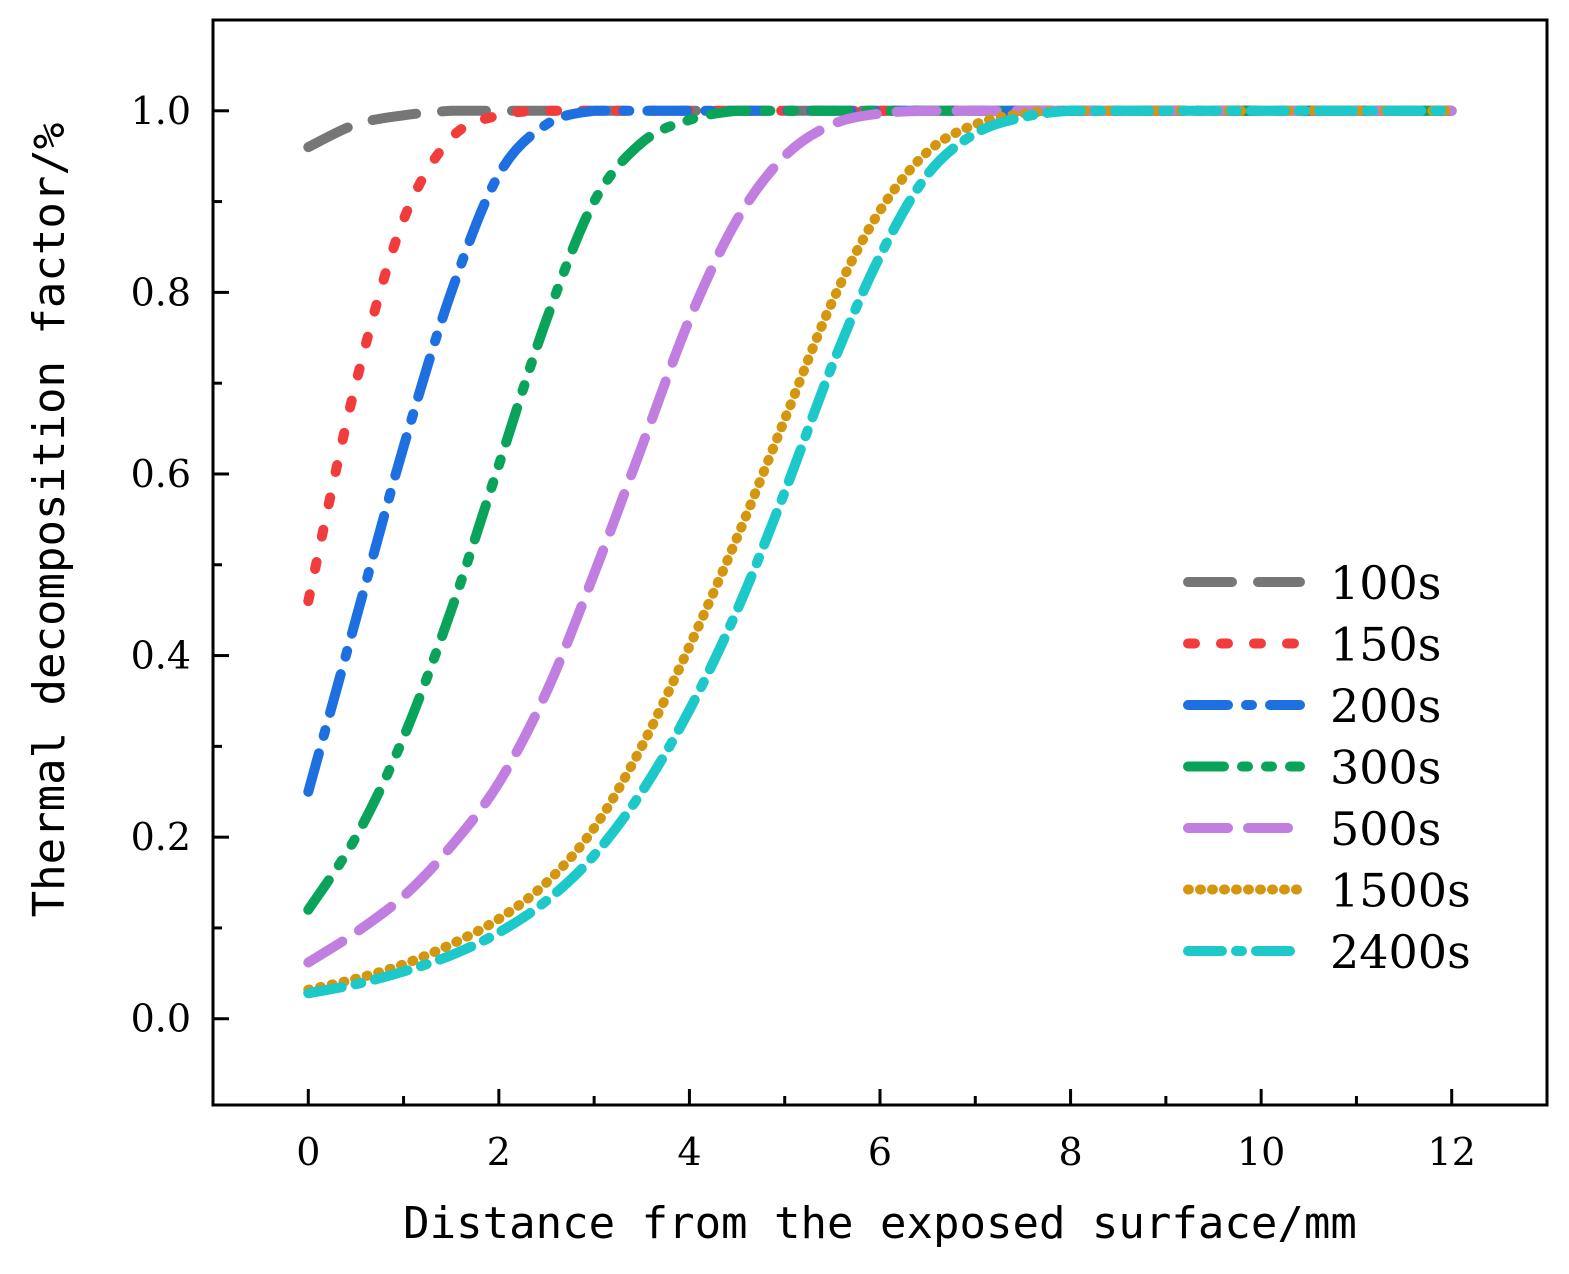 Image resolution: width=1569 pixels, height=1274 pixels. Describe the element at coordinates (161, 656) in the screenshot. I see `y-tick-label: 0.4` at that location.